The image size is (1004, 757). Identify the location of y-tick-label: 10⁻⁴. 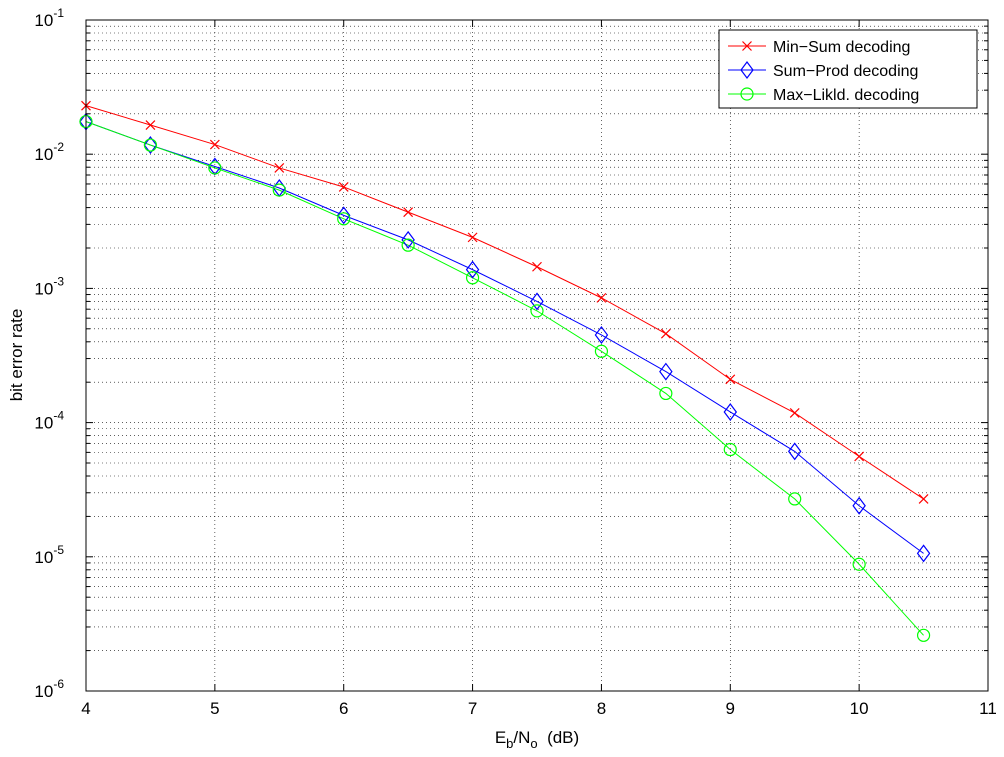
(49, 421).